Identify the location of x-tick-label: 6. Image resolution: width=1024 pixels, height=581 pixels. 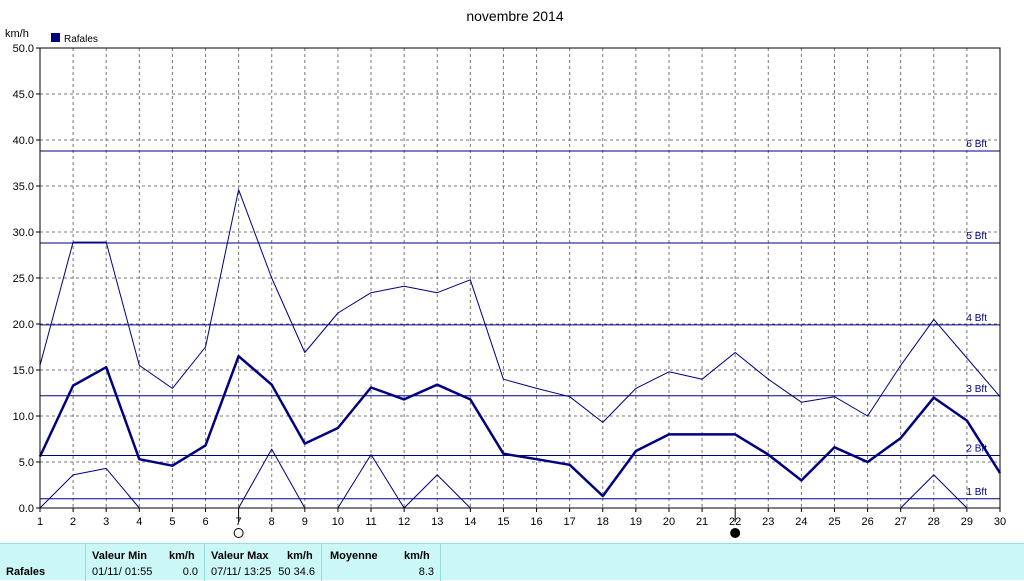
(205, 522).